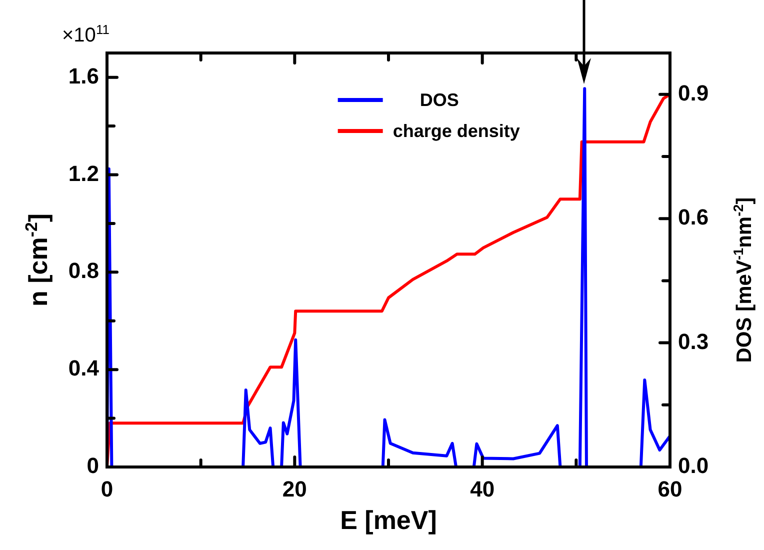 This screenshot has height=550, width=764. What do you see at coordinates (86, 35) in the screenshot?
I see `text: ×10$^{11}$` at bounding box center [86, 35].